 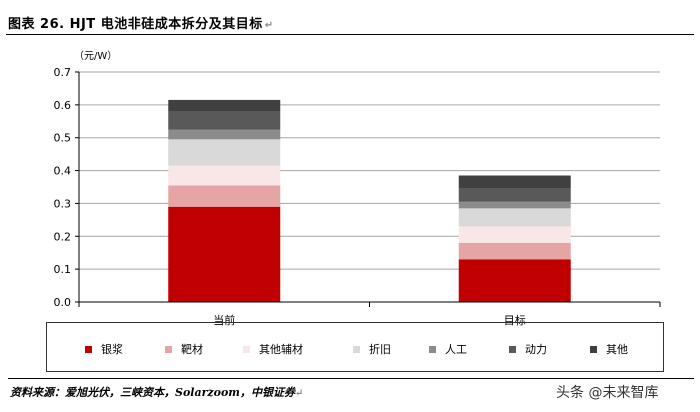 I want to click on legend-item: 银浆, so click(x=104, y=349).